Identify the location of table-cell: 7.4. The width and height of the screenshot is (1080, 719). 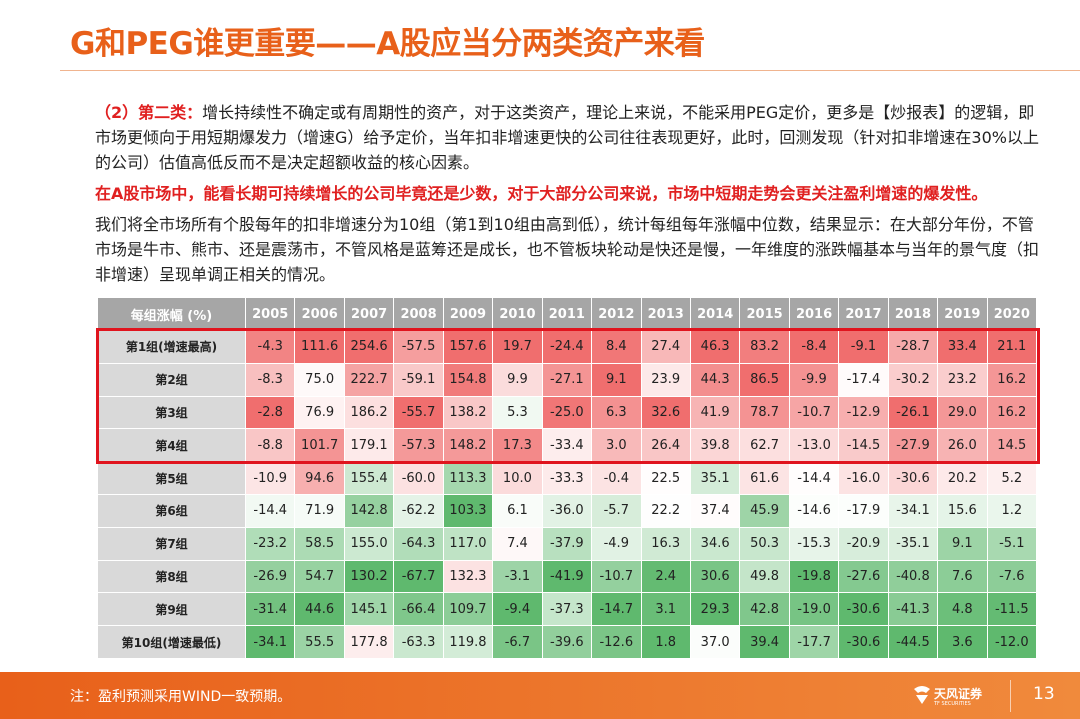
(517, 543).